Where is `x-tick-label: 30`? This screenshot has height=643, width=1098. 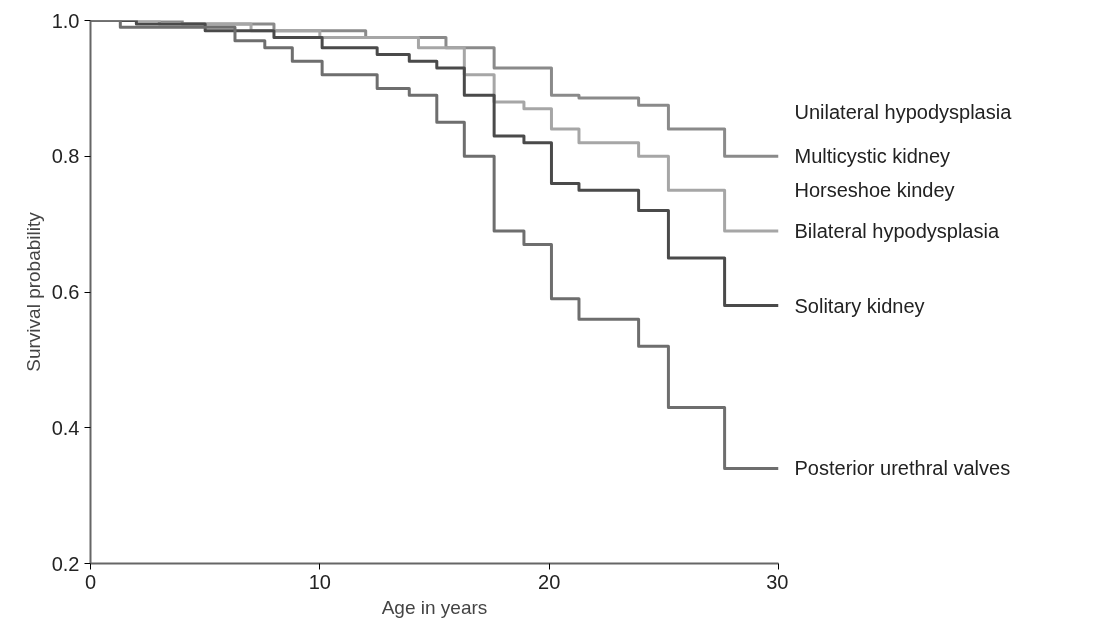 x-tick-label: 30 is located at coordinates (777, 581).